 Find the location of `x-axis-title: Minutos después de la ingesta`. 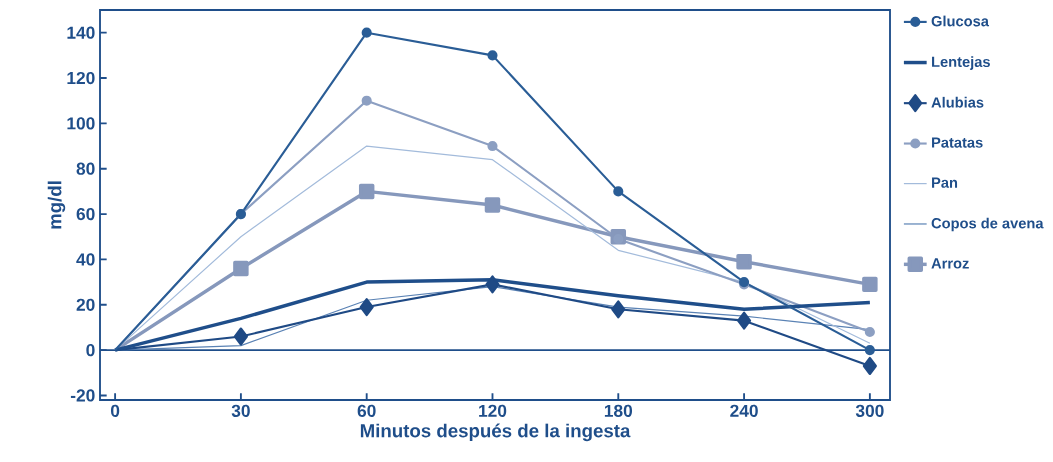

x-axis-title: Minutos después de la ingesta is located at coordinates (495, 432).